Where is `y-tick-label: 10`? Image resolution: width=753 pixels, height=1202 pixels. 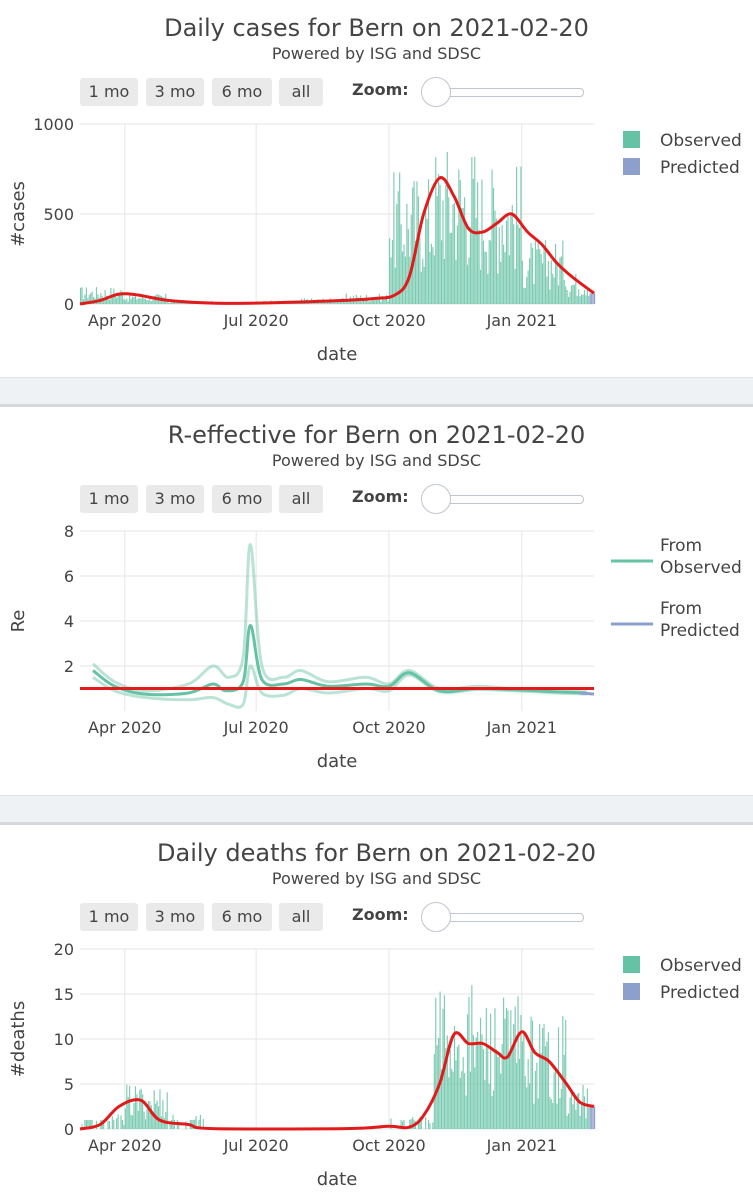 y-tick-label: 10 is located at coordinates (64, 1039).